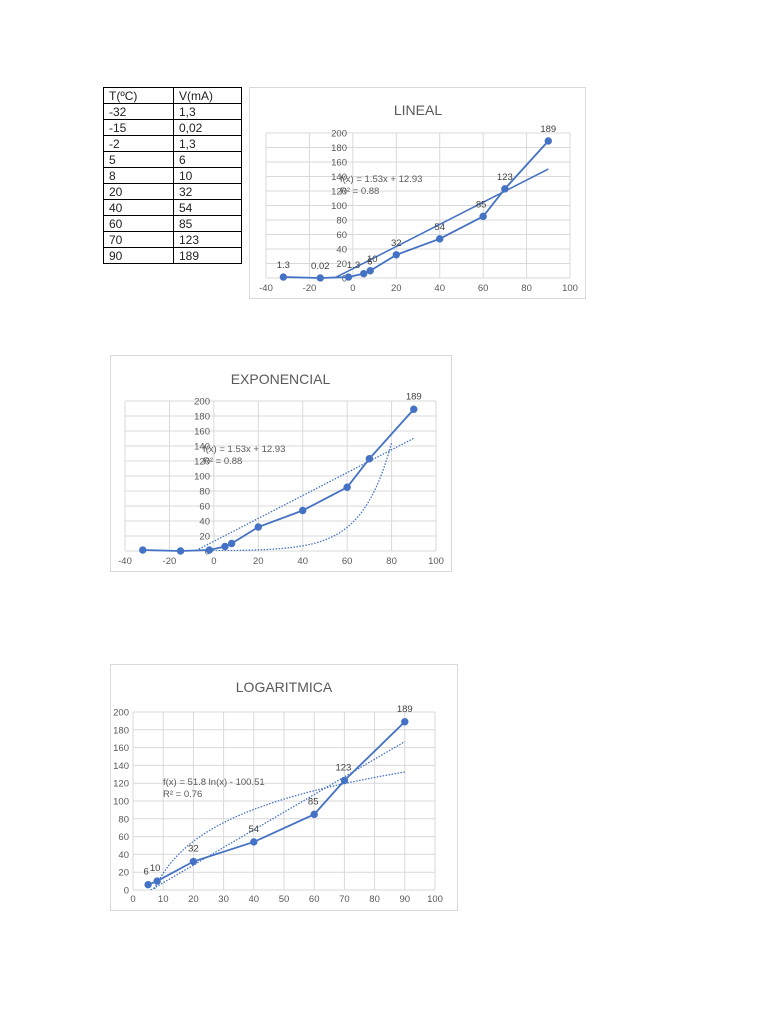 This screenshot has width=768, height=1024. I want to click on x-tick-label: 10, so click(163, 899).